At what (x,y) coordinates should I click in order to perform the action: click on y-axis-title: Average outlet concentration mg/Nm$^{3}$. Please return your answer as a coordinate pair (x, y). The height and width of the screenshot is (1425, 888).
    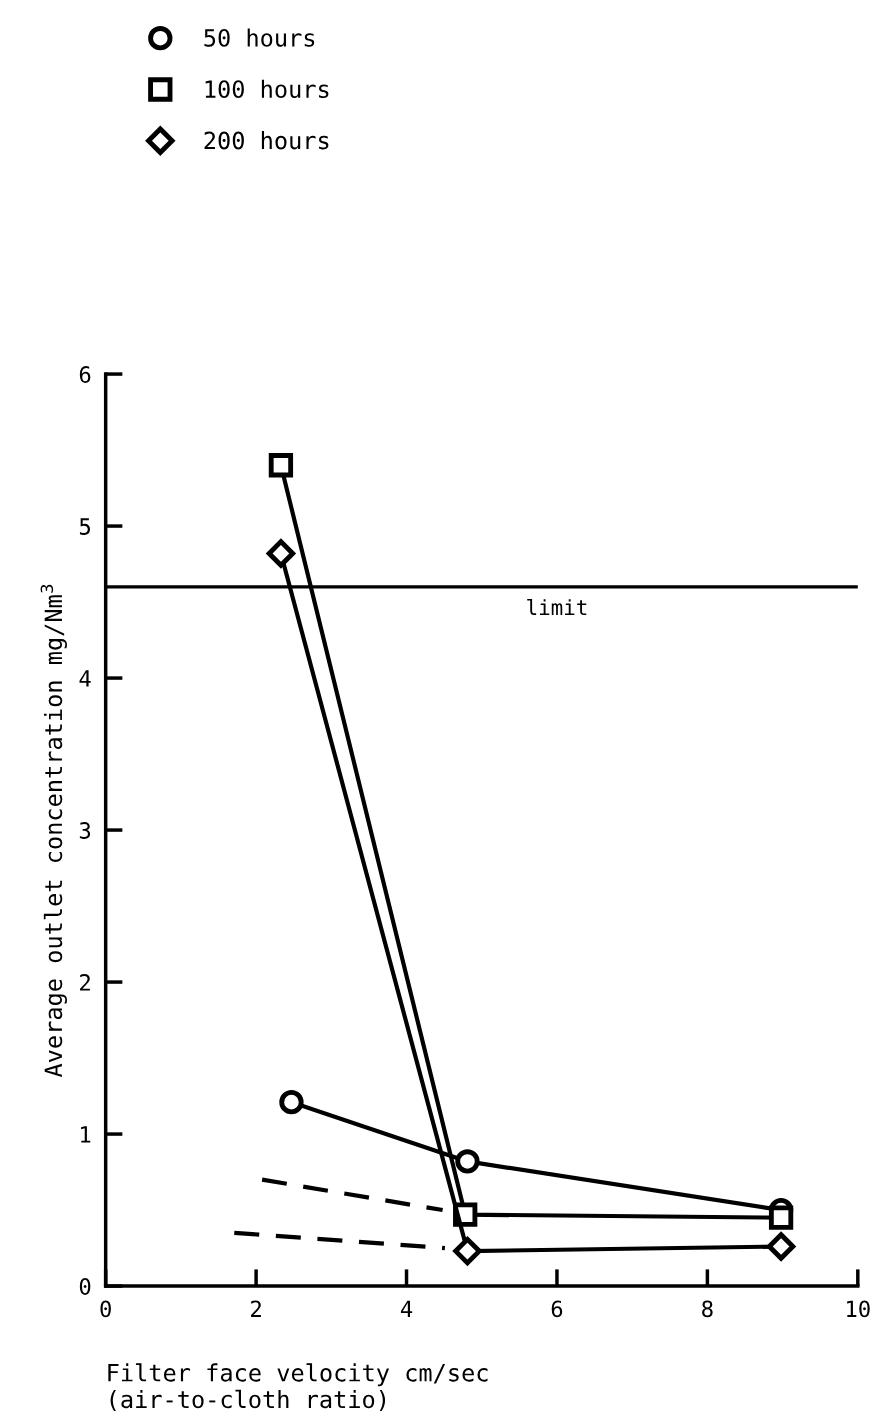
    Looking at the image, I should click on (53, 831).